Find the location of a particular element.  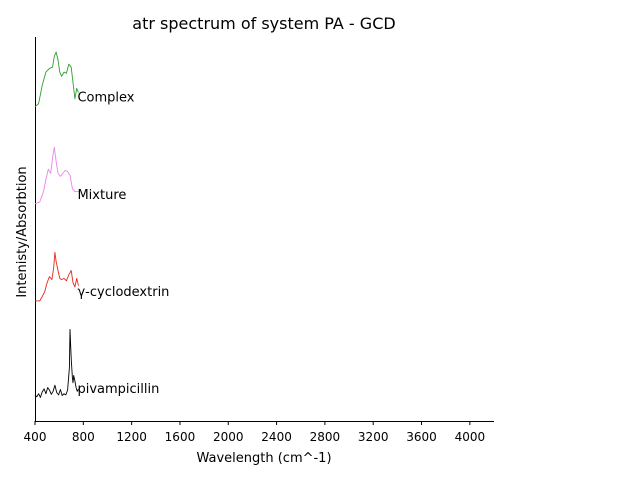

y-axis-label: Intenisty/Absorbtion is located at coordinates (22, 231).